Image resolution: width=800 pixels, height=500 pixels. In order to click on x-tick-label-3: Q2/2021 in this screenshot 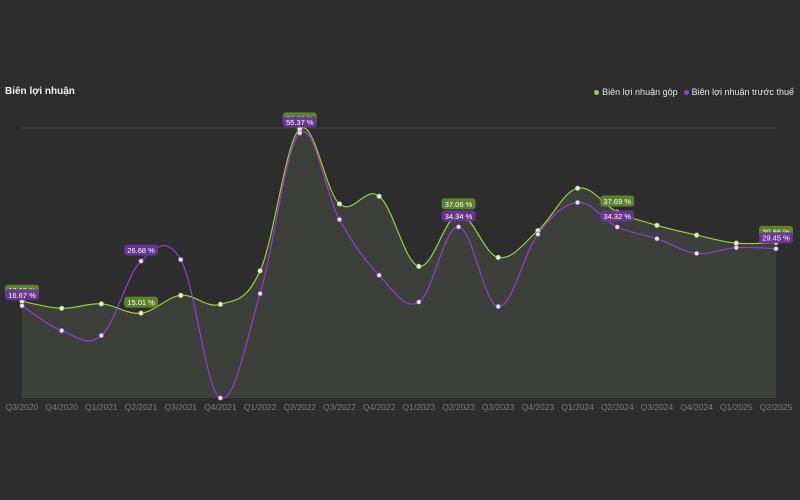, I will do `click(141, 407)`.